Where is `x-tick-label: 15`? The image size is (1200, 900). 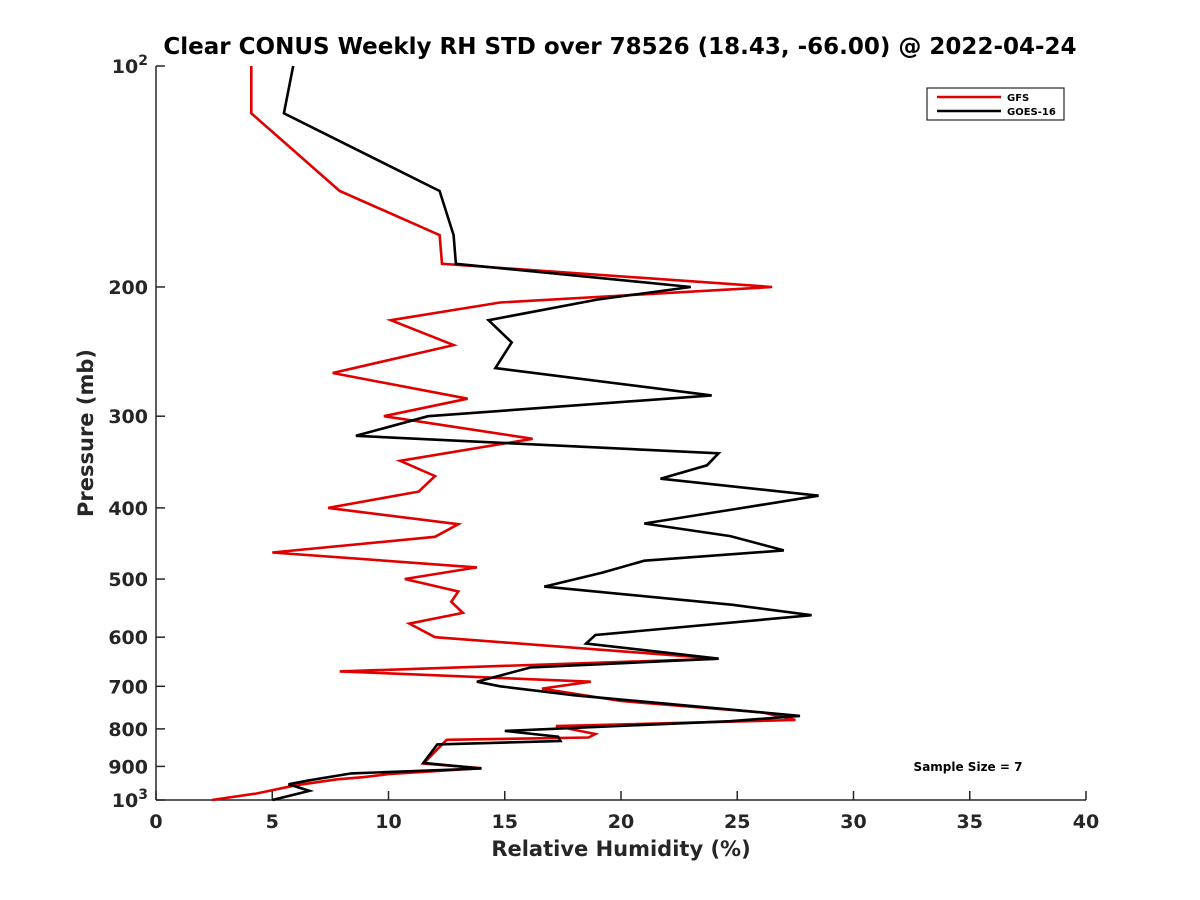
x-tick-label: 15 is located at coordinates (505, 822).